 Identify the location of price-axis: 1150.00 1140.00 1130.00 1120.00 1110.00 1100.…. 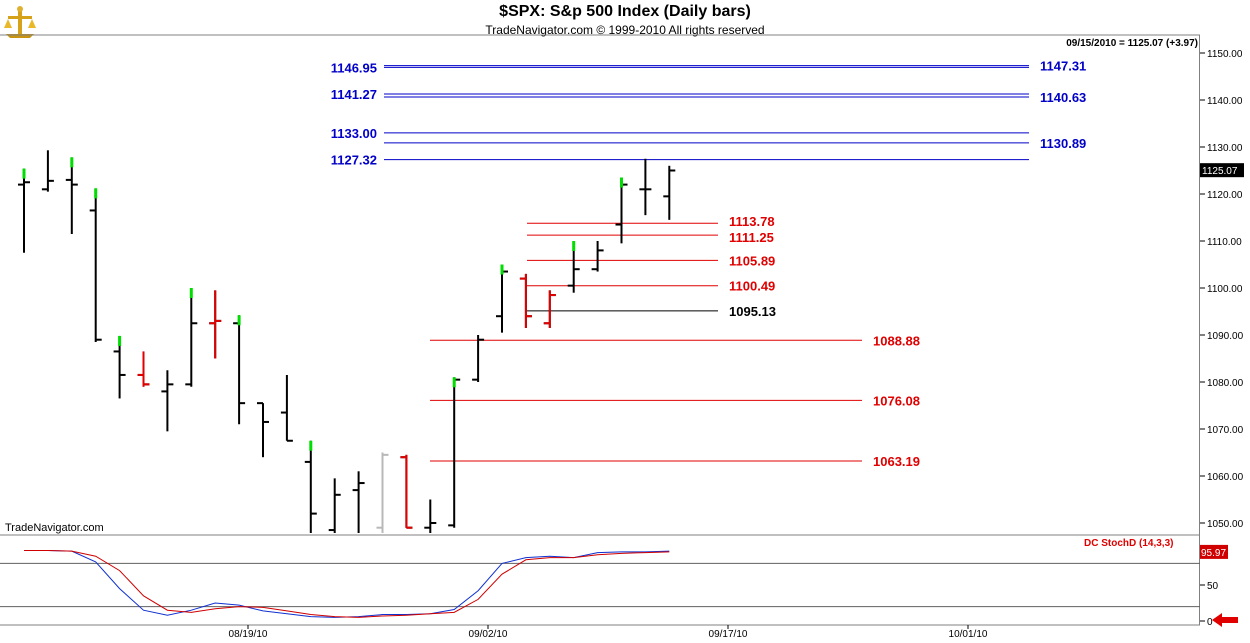
(1222, 289).